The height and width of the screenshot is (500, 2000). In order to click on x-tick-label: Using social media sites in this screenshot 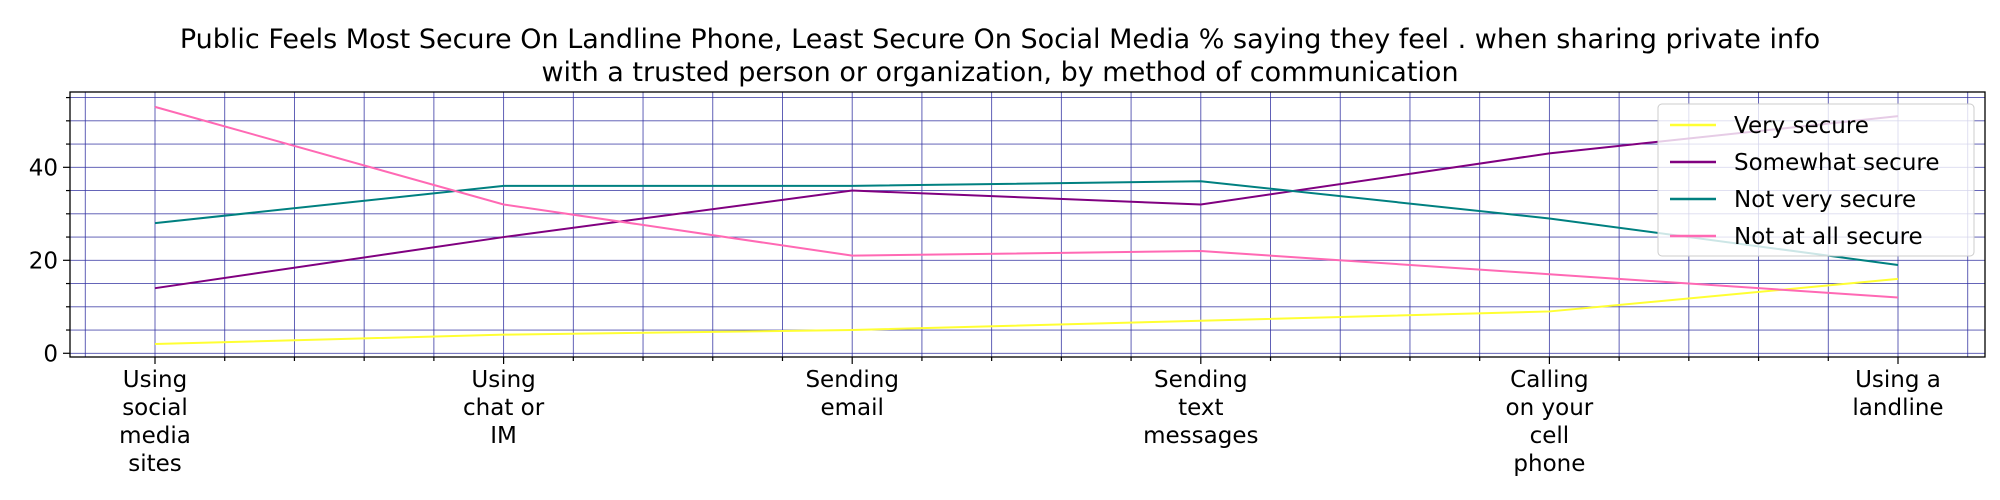, I will do `click(155, 422)`.